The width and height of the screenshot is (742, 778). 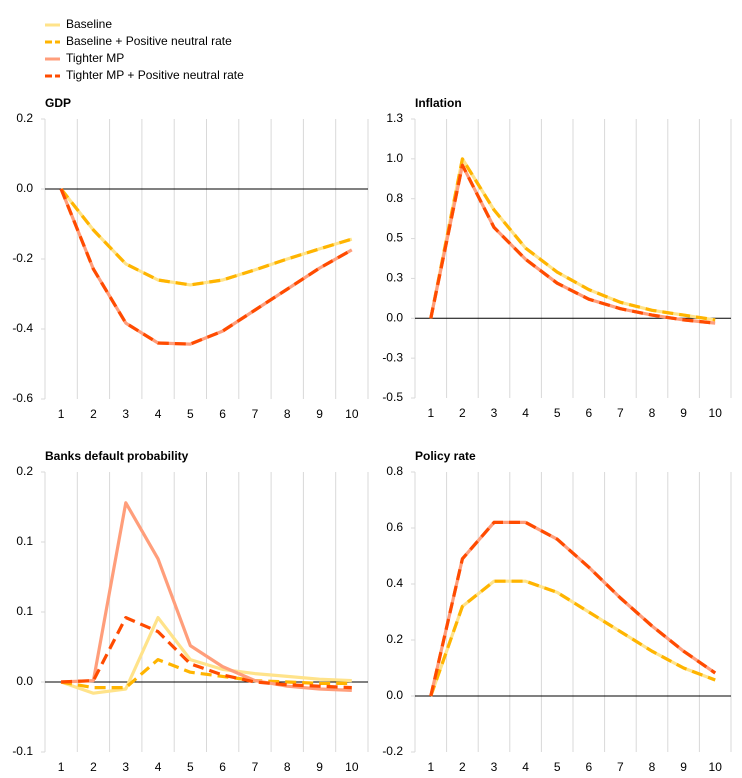 I want to click on legend-label: Tighter MP + Positive neutral rate, so click(x=155, y=75).